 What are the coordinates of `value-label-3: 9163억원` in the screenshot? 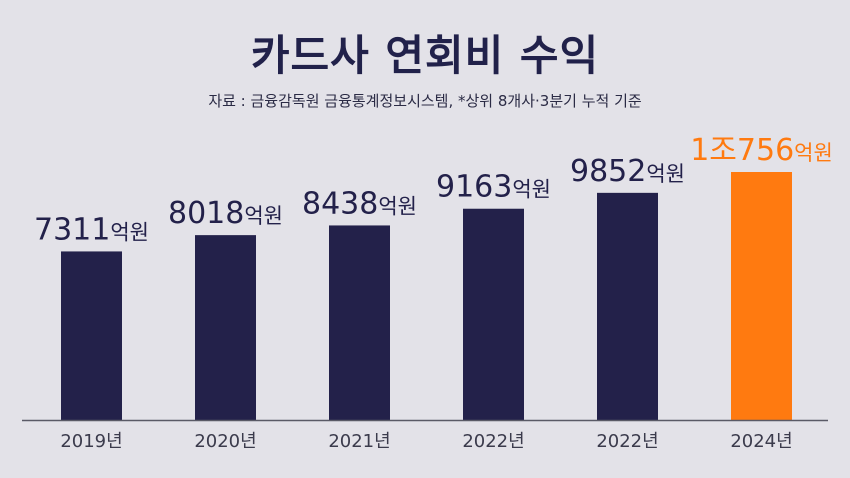 It's located at (493, 187).